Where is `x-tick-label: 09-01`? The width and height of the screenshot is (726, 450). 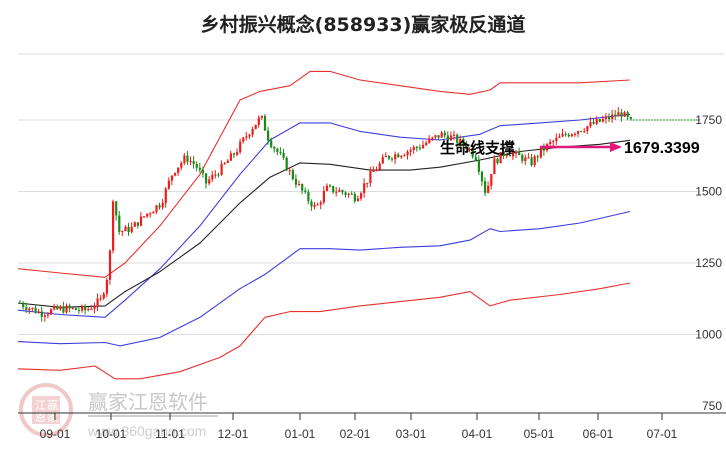
x-tick-label: 09-01 is located at coordinates (55, 434).